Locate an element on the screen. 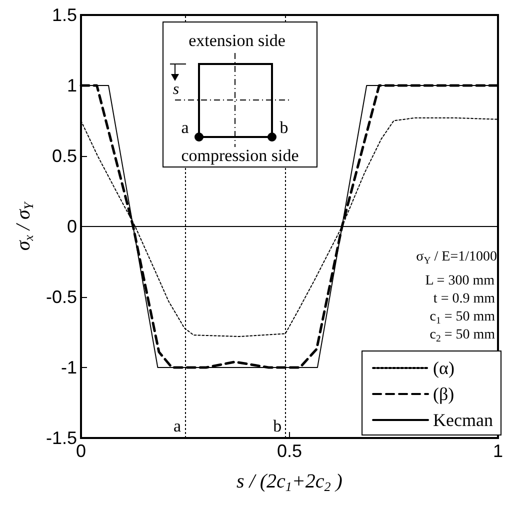 Image resolution: width=506 pixels, height=505 pixels. y-tick-label: 1 is located at coordinates (71, 86).